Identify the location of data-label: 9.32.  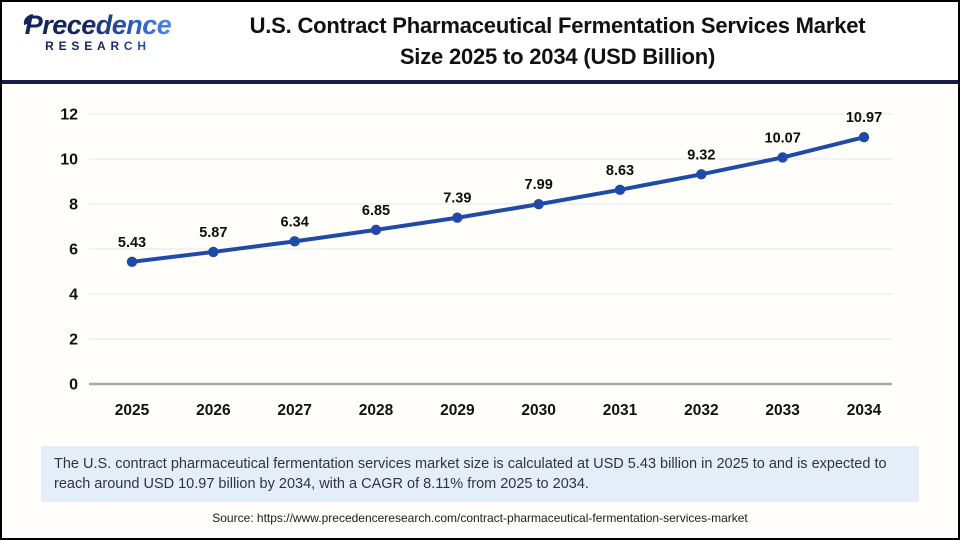
(701, 155).